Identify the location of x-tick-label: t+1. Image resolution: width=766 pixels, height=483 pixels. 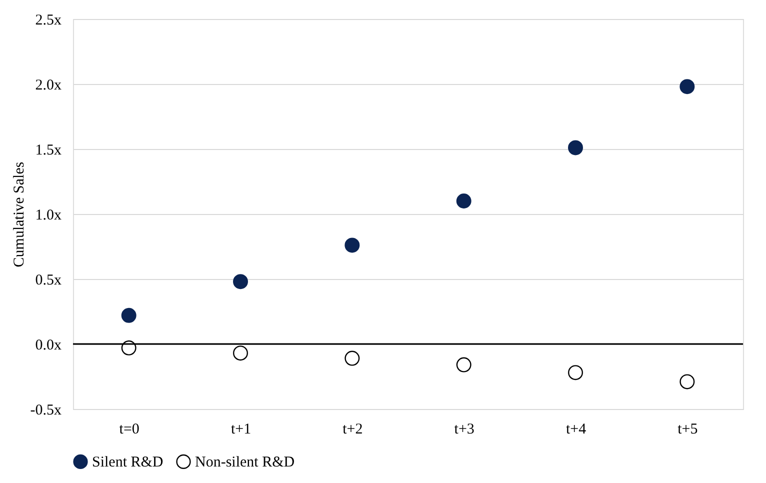
(241, 430).